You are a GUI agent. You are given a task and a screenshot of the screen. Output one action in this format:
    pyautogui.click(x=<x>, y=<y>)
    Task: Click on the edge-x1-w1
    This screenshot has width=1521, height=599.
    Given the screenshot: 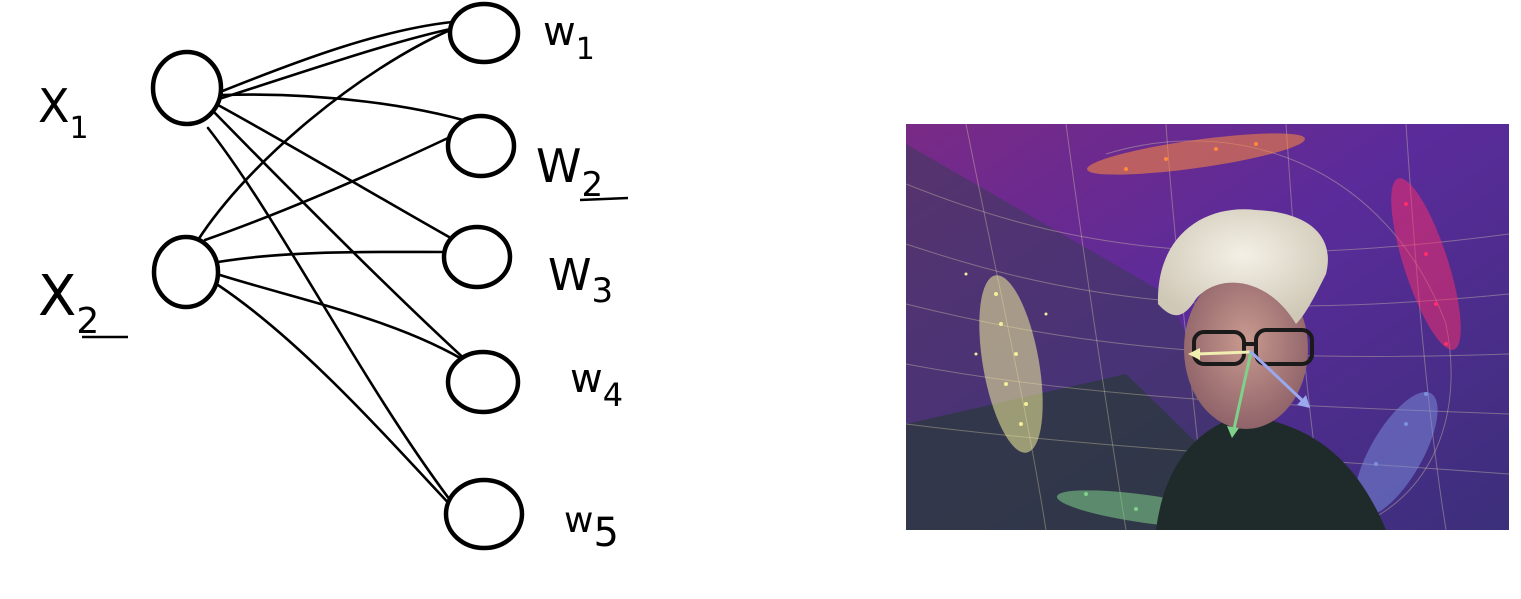 What is the action you would take?
    pyautogui.click(x=336, y=57)
    